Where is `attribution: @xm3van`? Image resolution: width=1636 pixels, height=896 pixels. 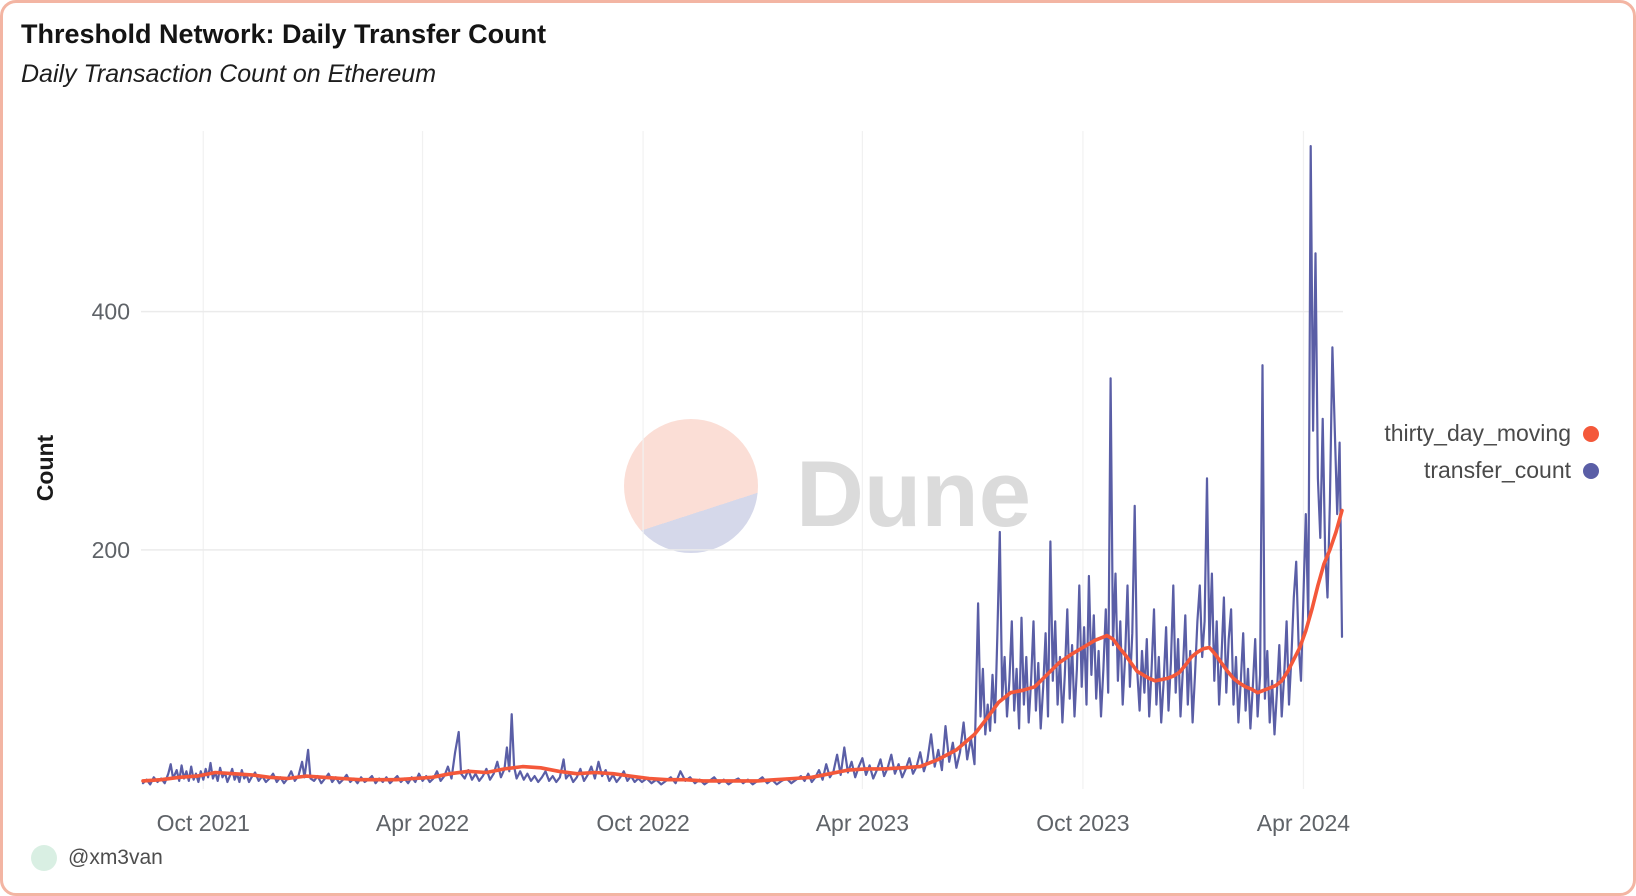
attribution: @xm3van is located at coordinates (97, 858).